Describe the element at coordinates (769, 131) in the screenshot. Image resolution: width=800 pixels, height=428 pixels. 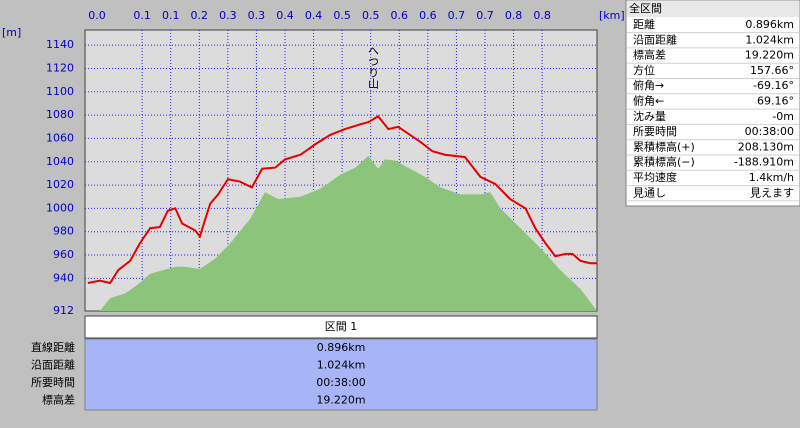
I see `panel-value: 00:38:00` at that location.